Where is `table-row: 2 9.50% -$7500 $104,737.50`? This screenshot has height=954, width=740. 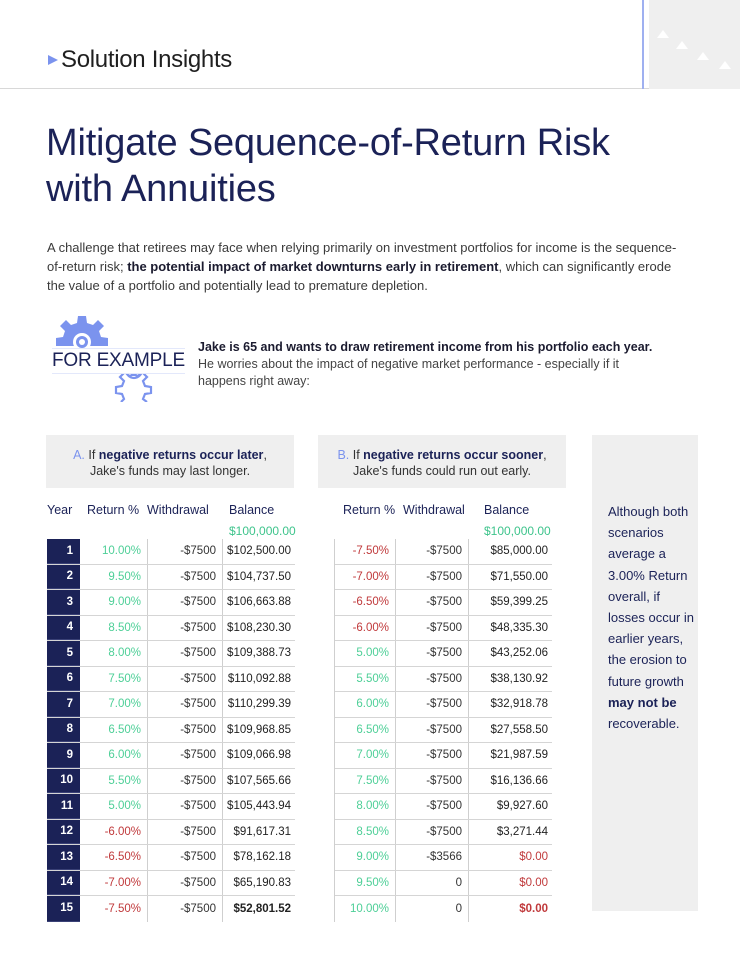
table-row: 2 9.50% -$7500 $104,737.50 is located at coordinates (171, 577).